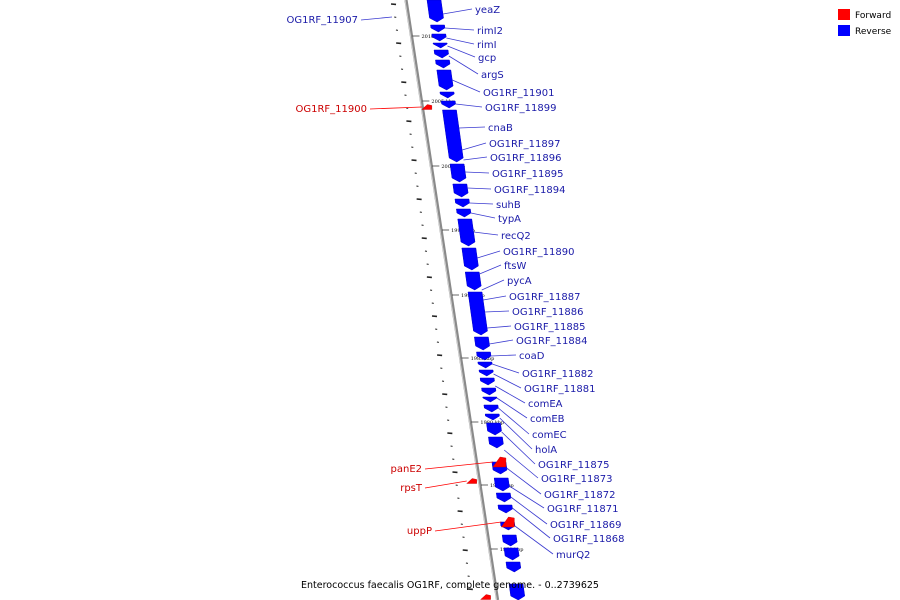 The height and width of the screenshot is (600, 900). I want to click on gene-label-og1rf-11896: OG1RF_11896, so click(526, 158).